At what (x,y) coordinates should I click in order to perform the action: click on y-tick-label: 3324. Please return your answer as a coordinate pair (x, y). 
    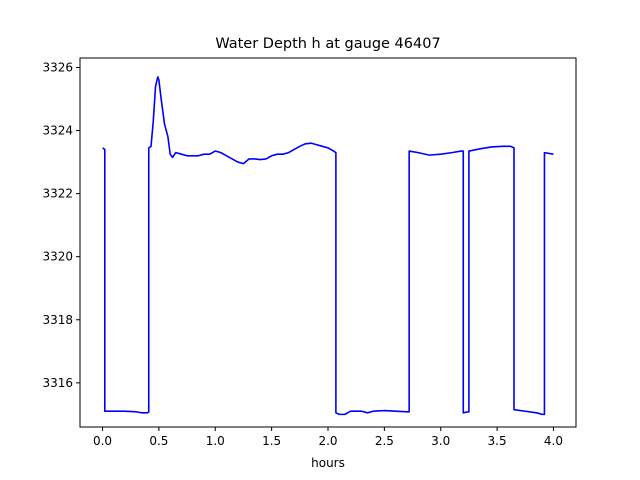
    Looking at the image, I should click on (57, 131).